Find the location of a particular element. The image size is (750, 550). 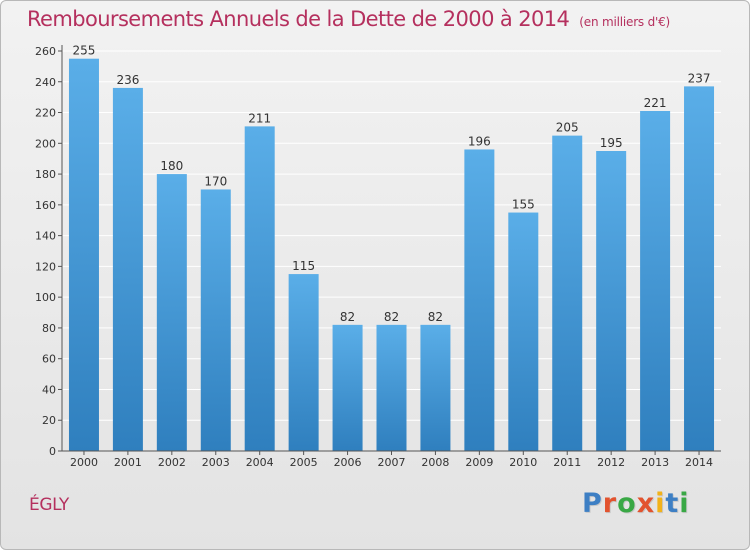

x-tick-label: 2007 is located at coordinates (392, 462).